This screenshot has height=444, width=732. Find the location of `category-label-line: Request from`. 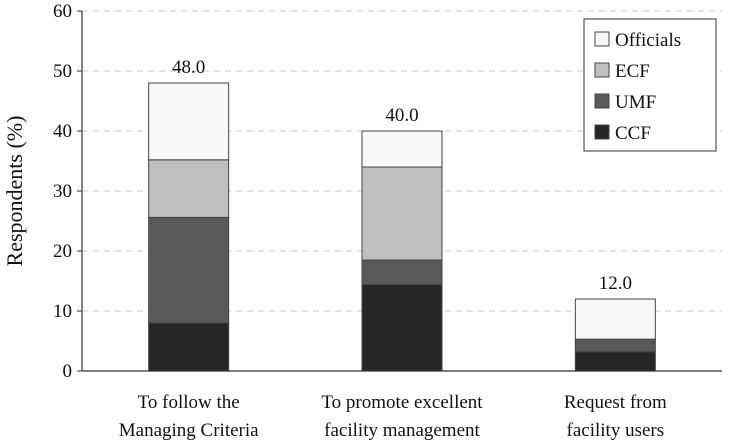

category-label-line: Request from is located at coordinates (615, 402).